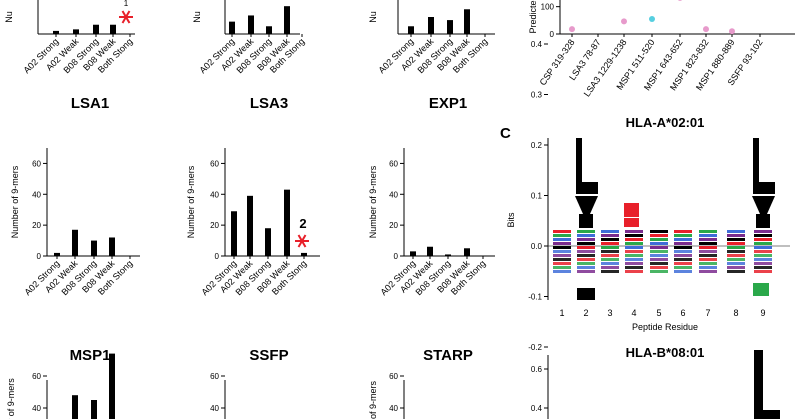 This screenshot has height=419, width=800. I want to click on logo-letter-I, so click(586, 221).